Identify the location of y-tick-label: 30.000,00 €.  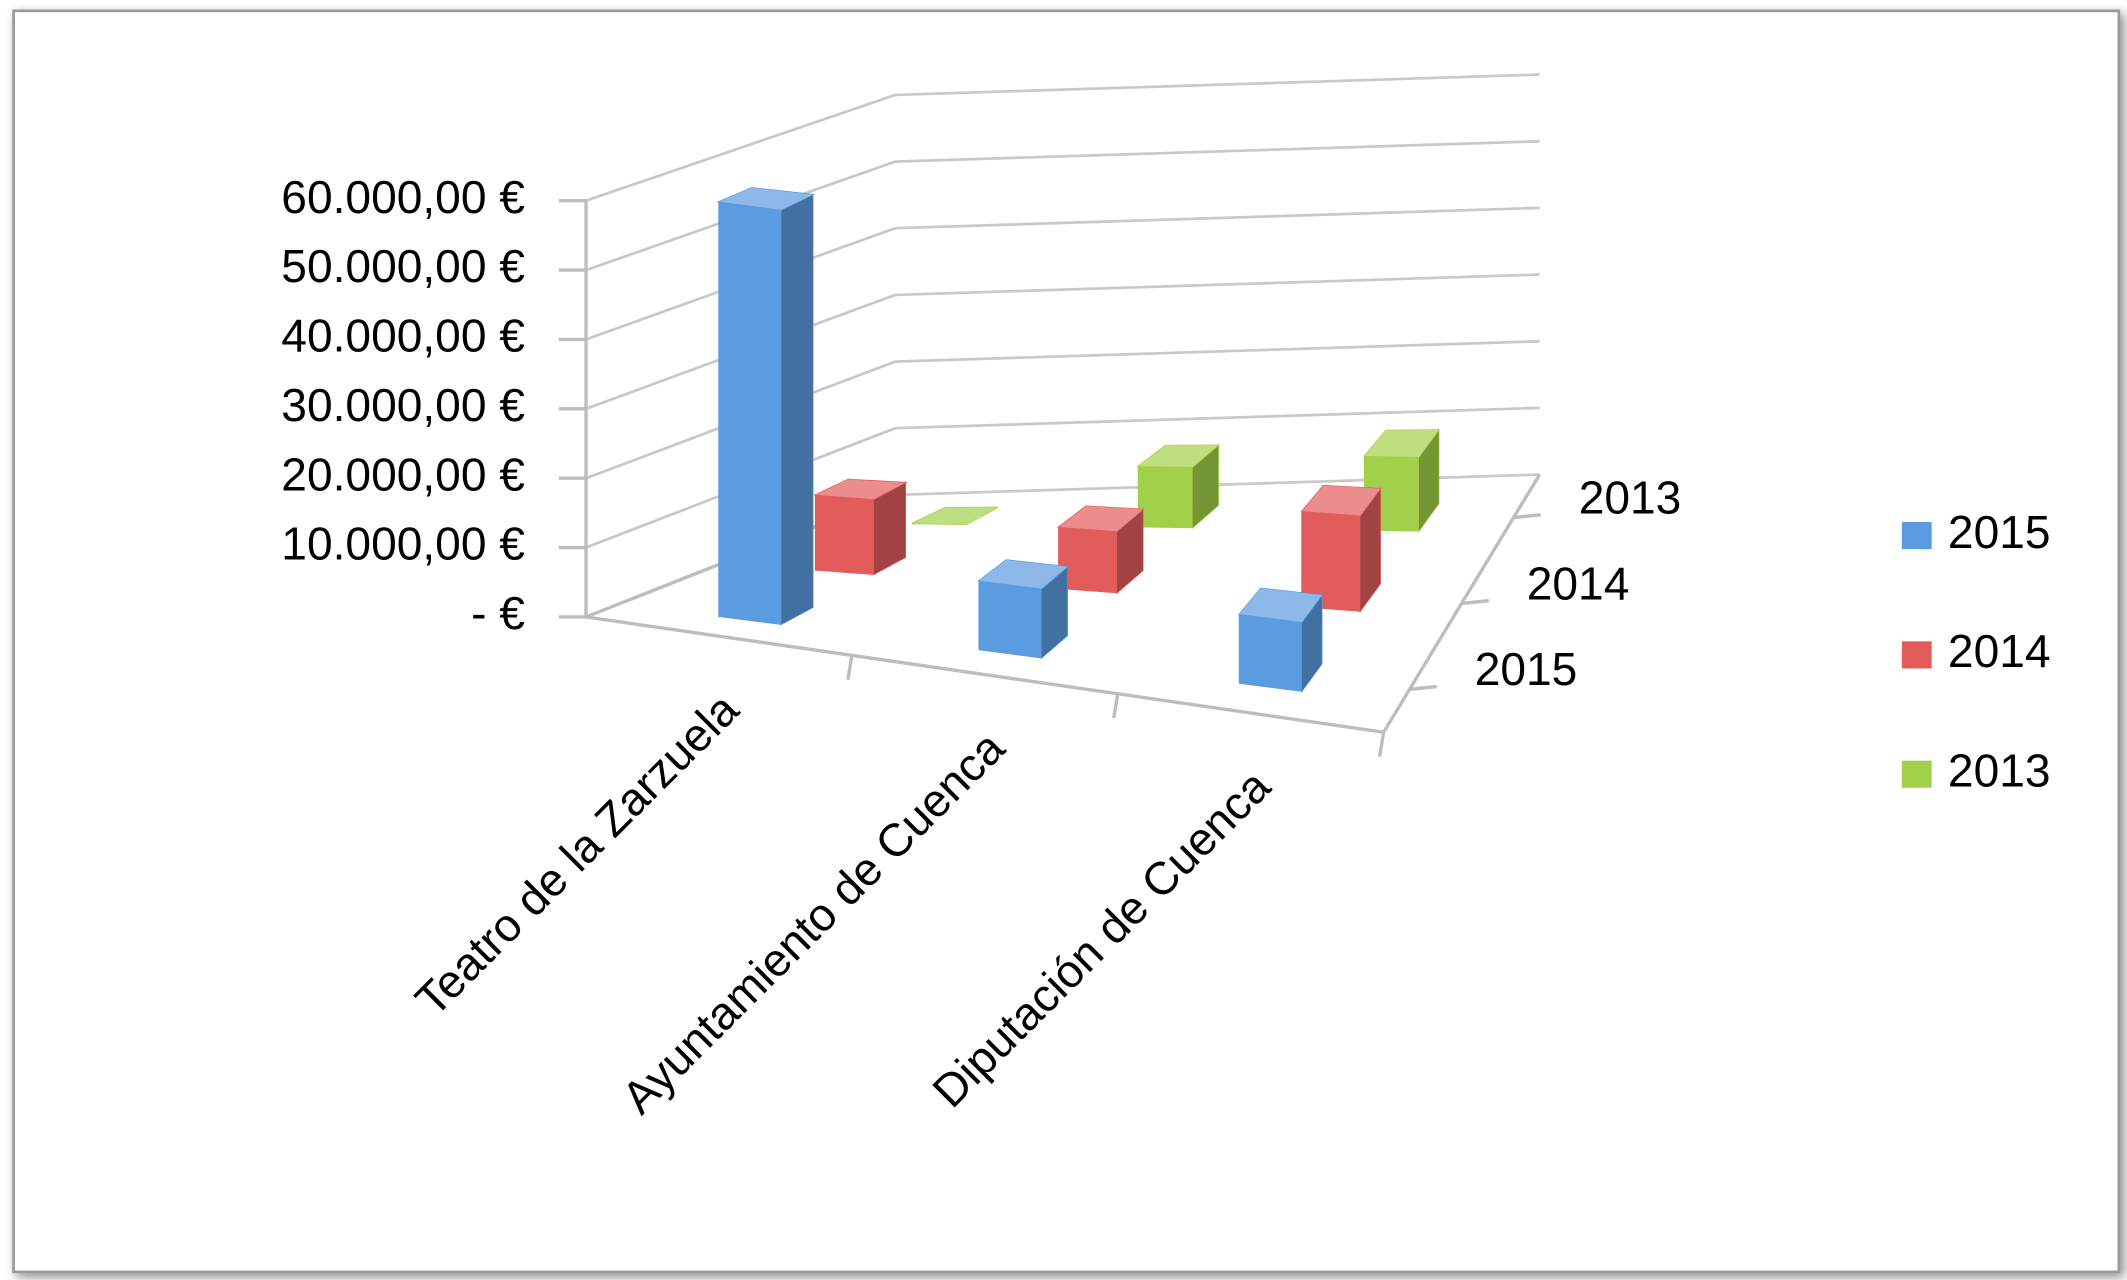
(403, 405).